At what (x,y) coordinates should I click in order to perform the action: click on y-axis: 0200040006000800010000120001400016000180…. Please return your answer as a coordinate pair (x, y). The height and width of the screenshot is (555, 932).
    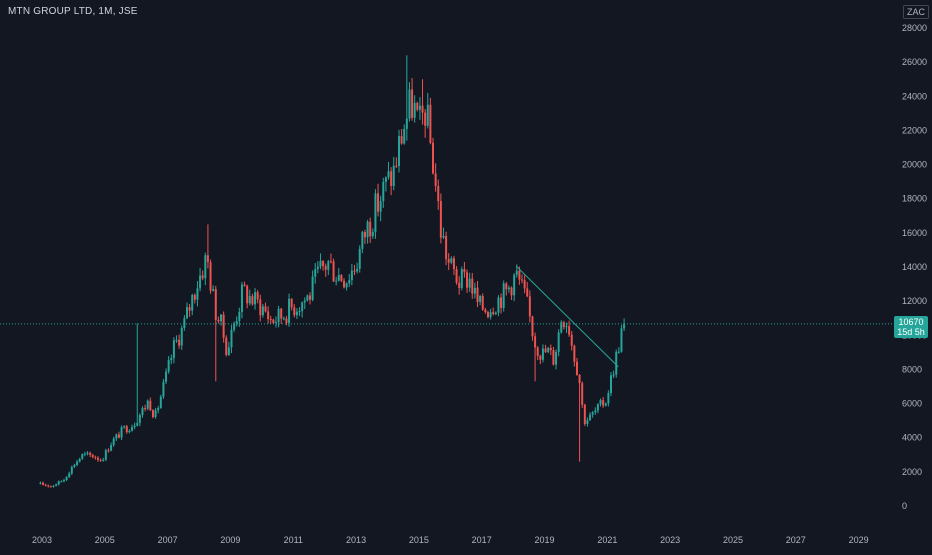
    Looking at the image, I should click on (914, 267).